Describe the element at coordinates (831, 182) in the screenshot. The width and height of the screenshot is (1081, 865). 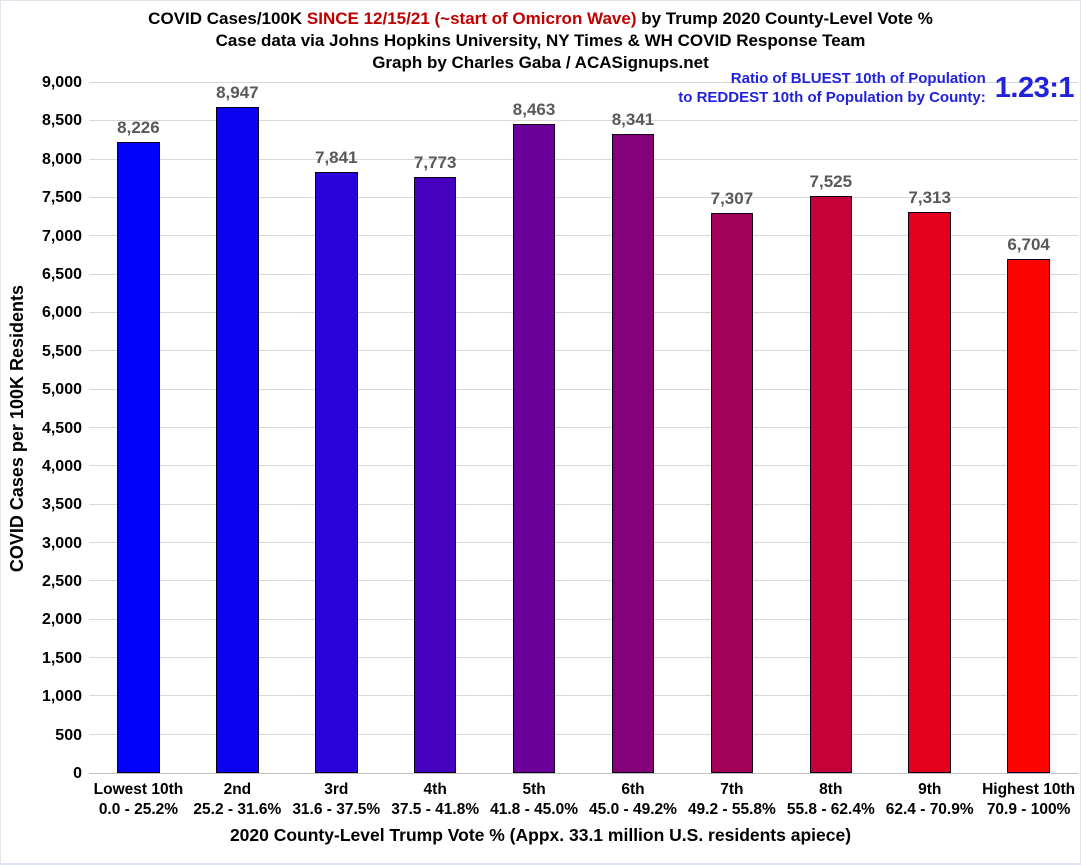
I see `bar-value-label: 7,525` at that location.